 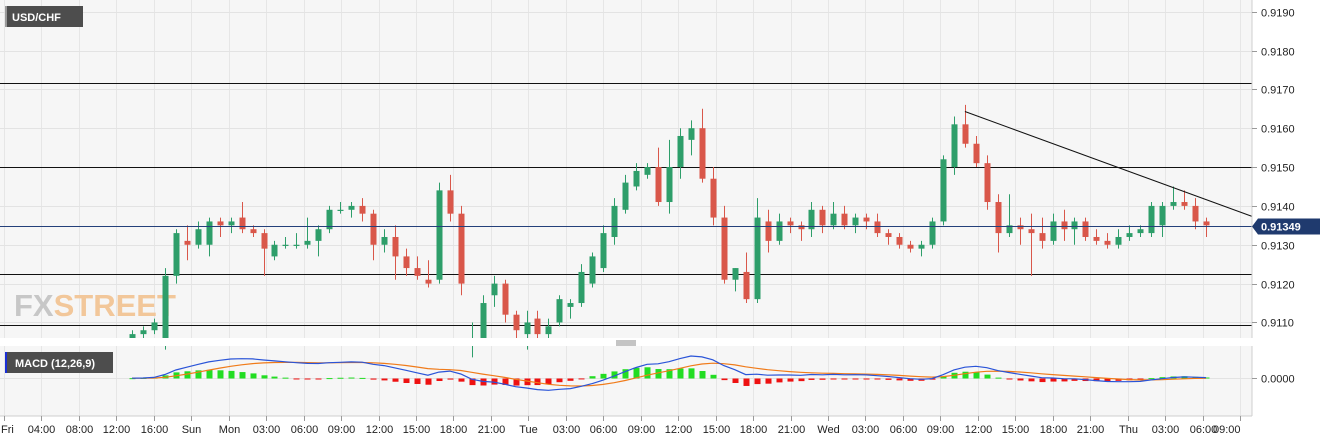 I want to click on pane-resize-handle, so click(x=626, y=343).